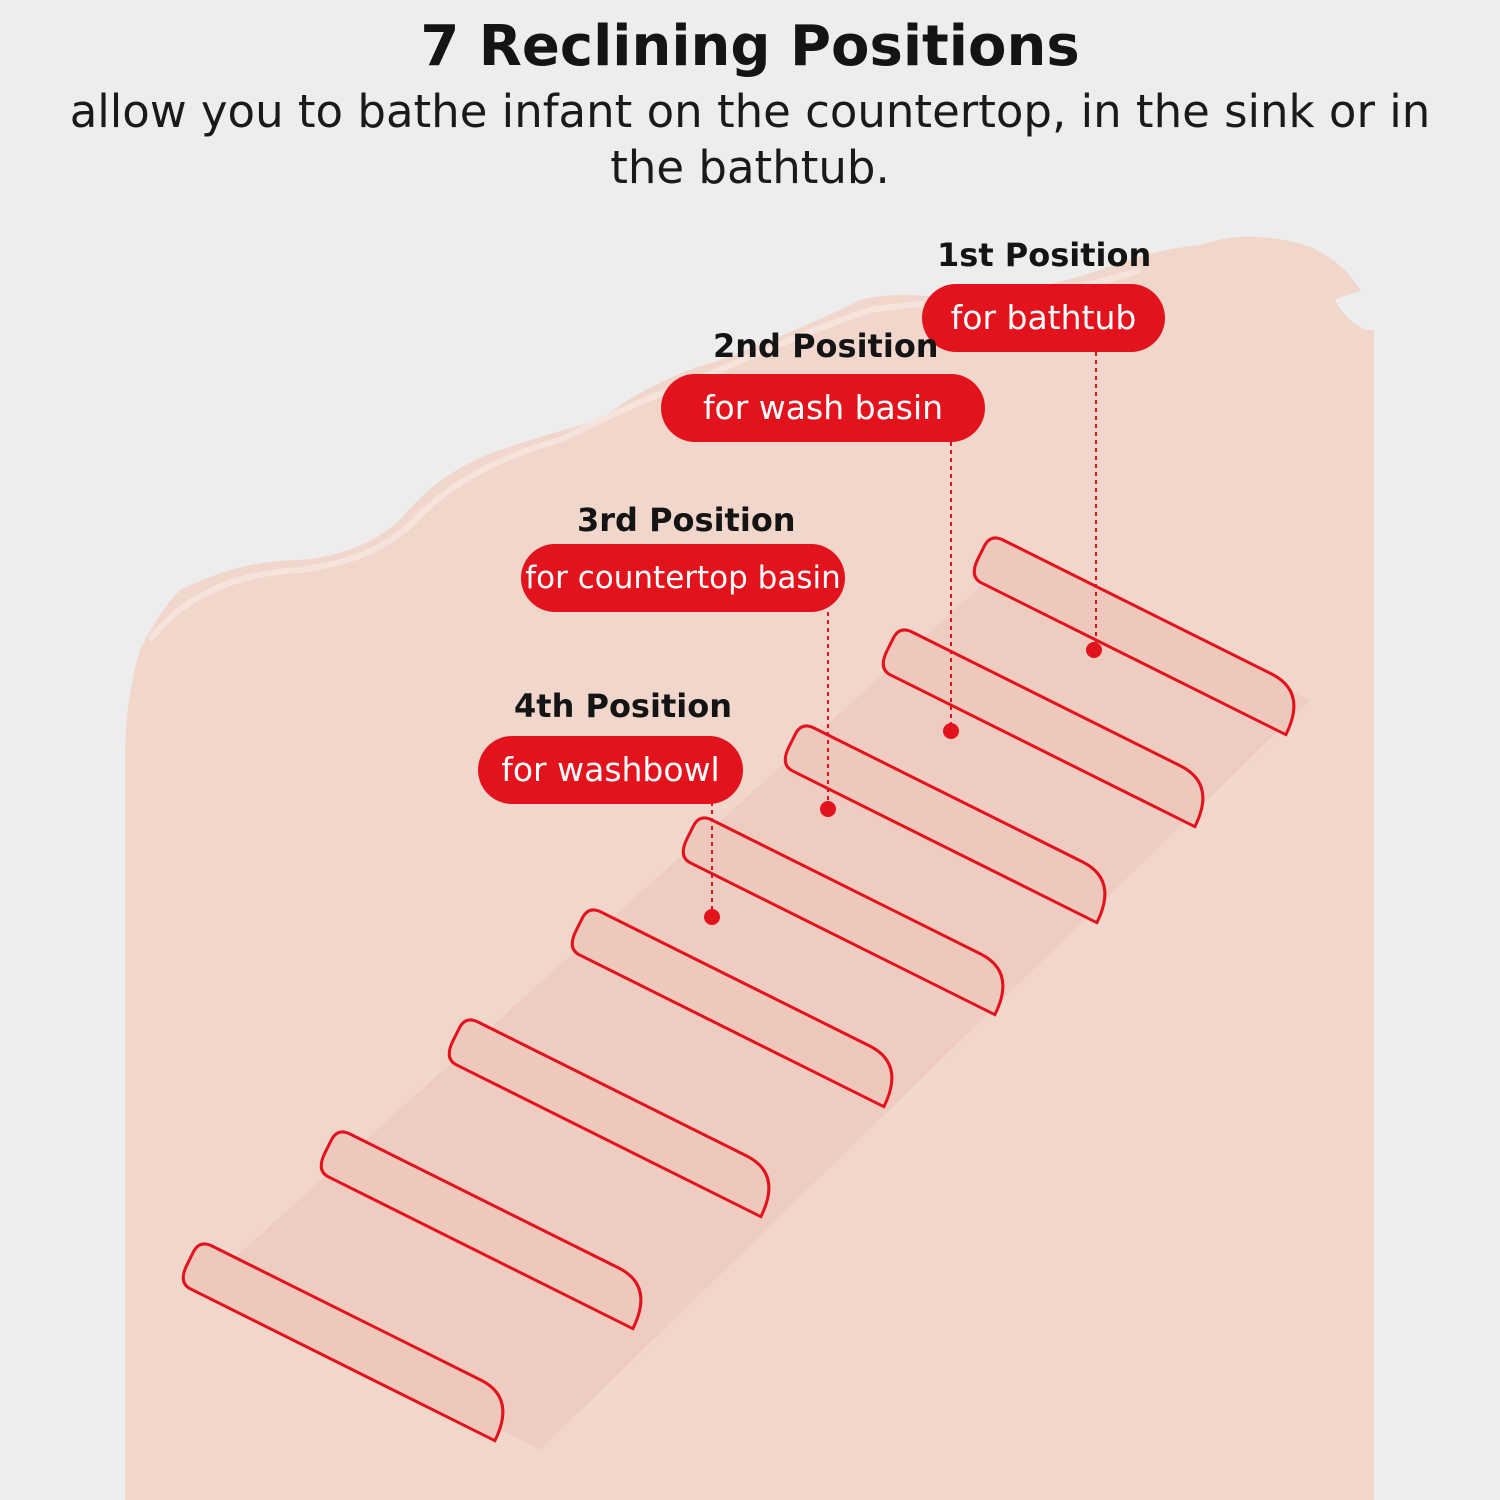  What do you see at coordinates (623, 706) in the screenshot?
I see `position-4-title: 4th Position` at bounding box center [623, 706].